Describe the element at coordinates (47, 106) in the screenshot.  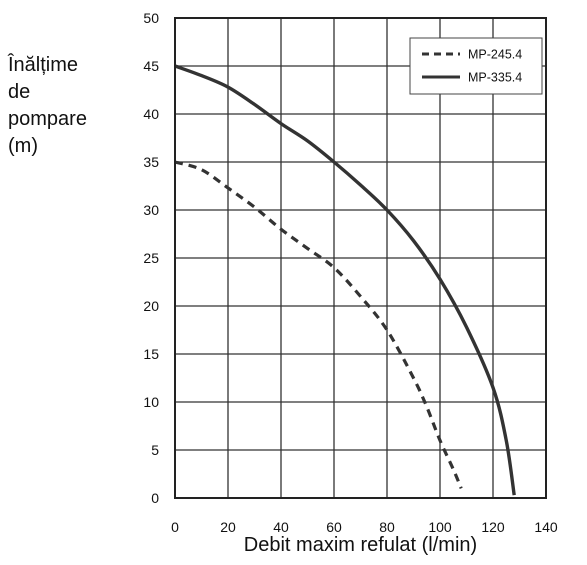
I see `y-axis-label: Înălțime de pompare (m)` at that location.